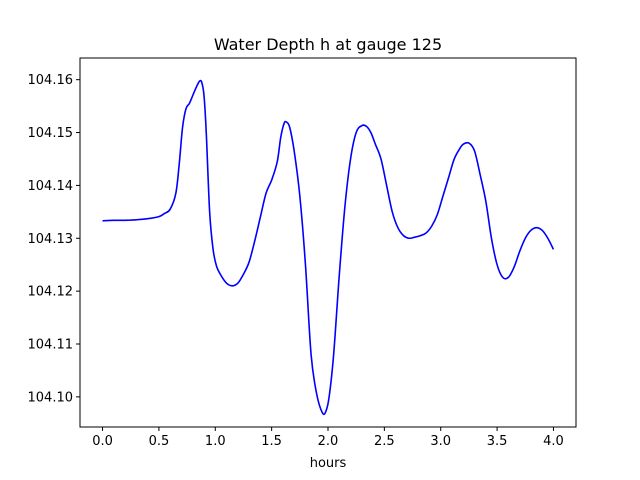  Describe the element at coordinates (553, 441) in the screenshot. I see `x-tick-label: 4.0` at that location.